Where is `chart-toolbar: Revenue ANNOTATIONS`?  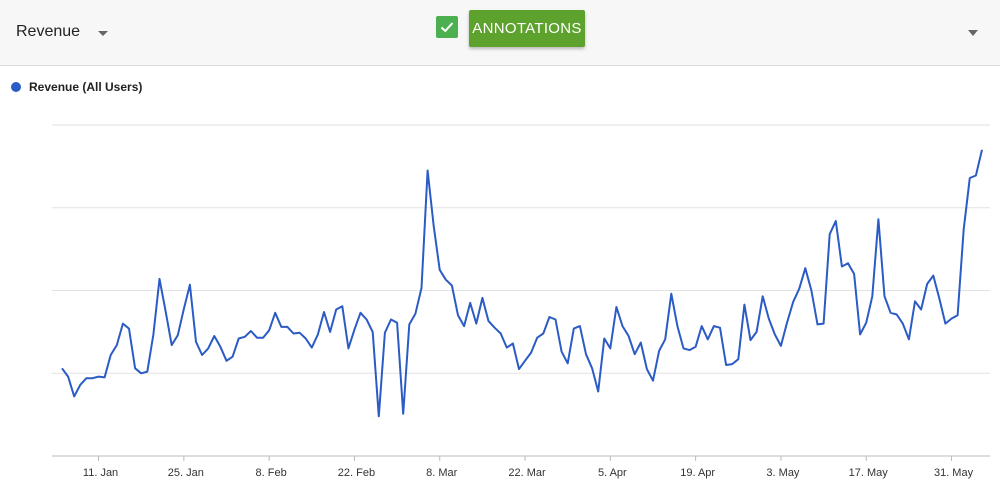 chart-toolbar: Revenue ANNOTATIONS is located at coordinates (500, 33).